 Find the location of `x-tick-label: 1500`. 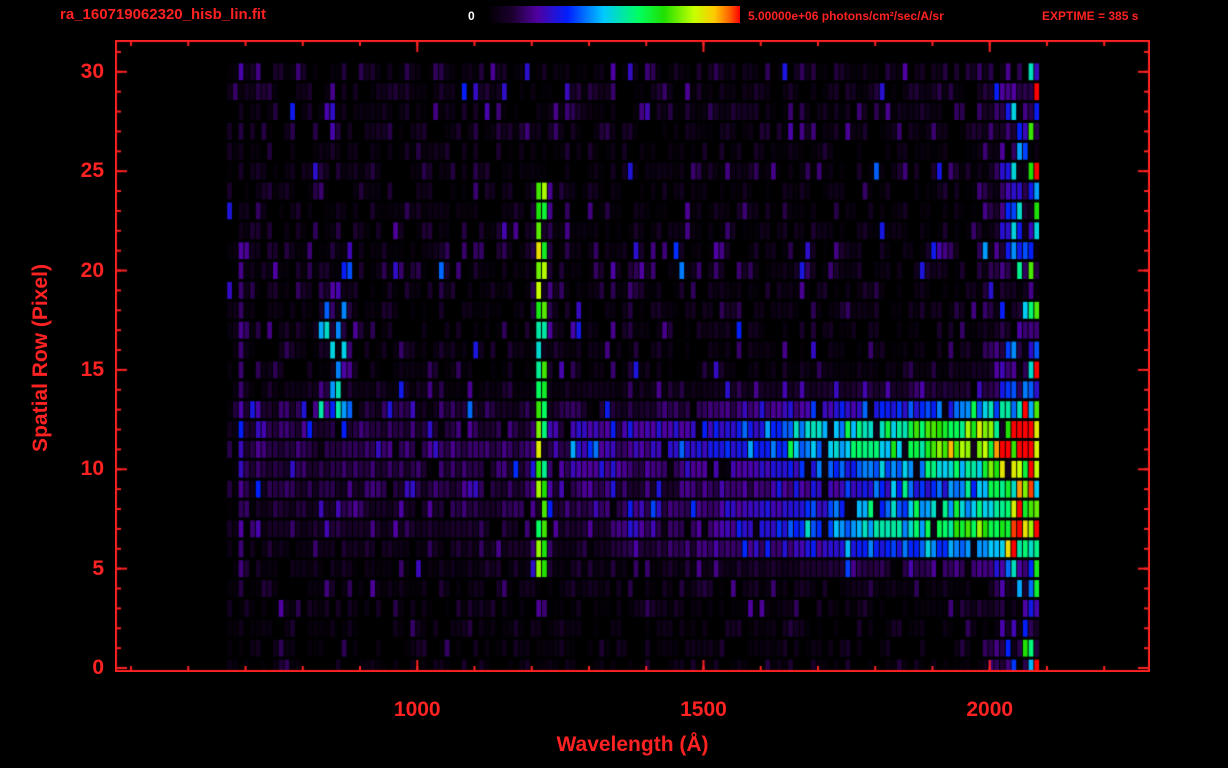

x-tick-label: 1500 is located at coordinates (703, 709).